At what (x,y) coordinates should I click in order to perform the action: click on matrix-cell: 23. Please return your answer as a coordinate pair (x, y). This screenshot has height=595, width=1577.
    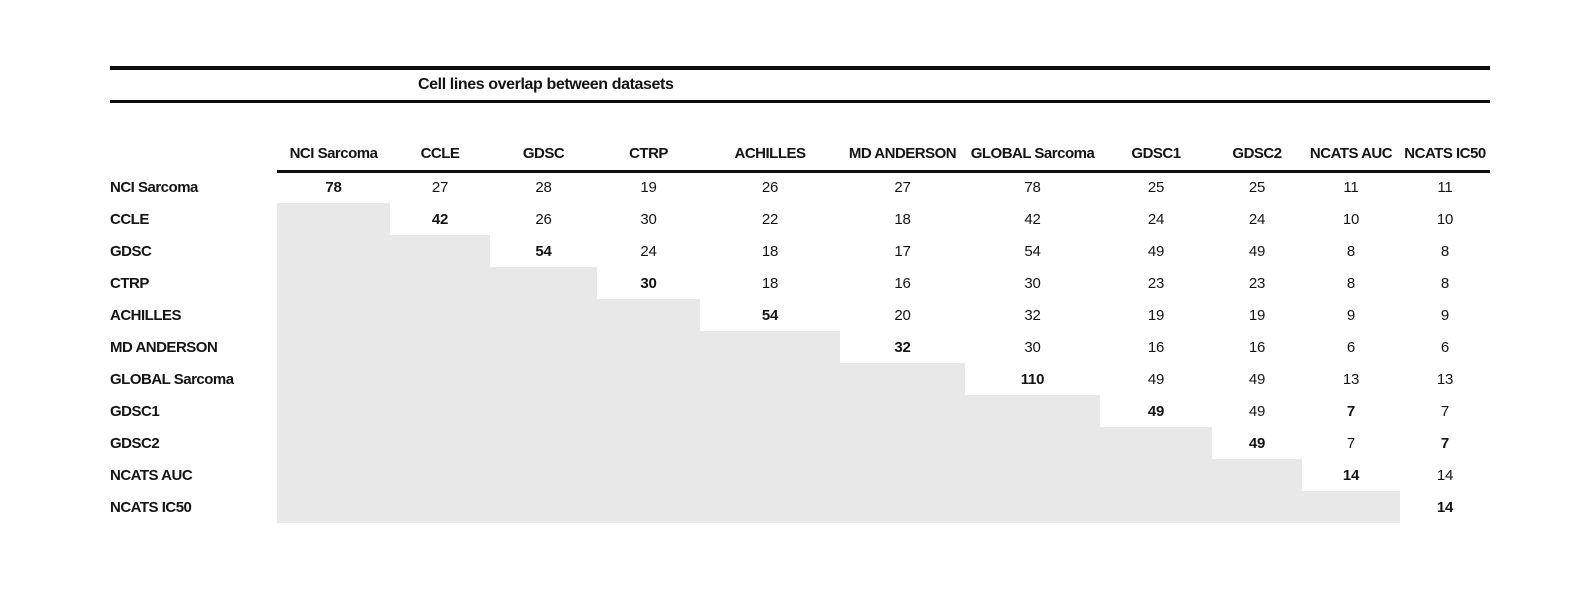
    Looking at the image, I should click on (1257, 283).